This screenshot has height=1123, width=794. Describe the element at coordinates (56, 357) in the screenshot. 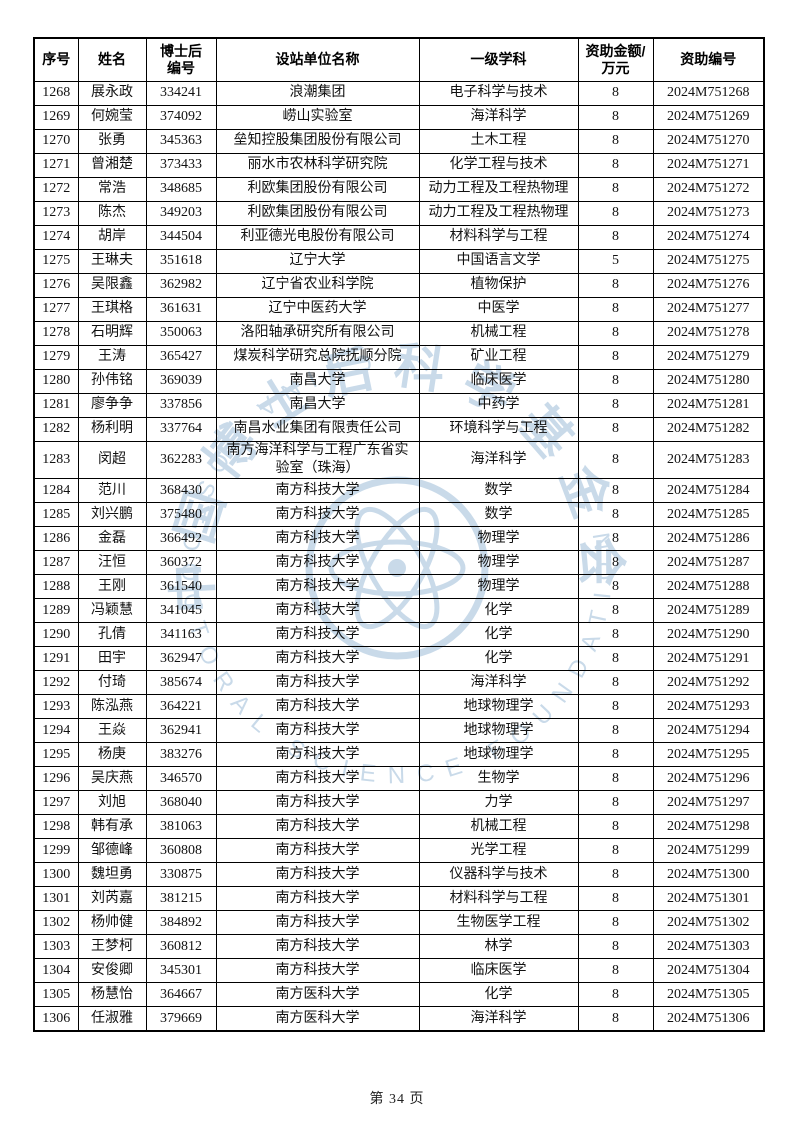

I see `cell-serial: 1279` at that location.